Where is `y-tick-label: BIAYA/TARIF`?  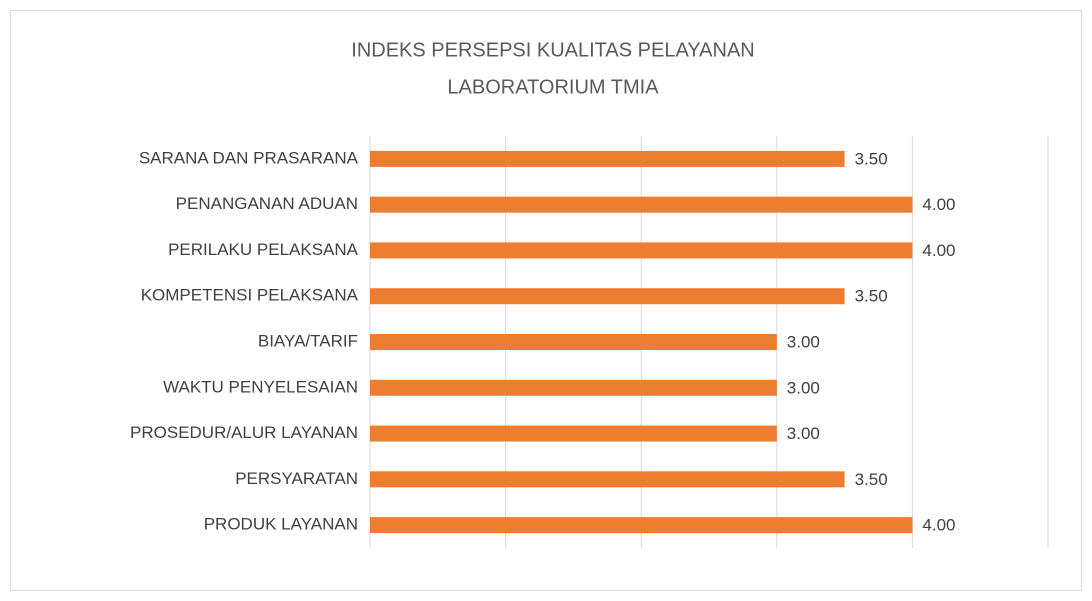
y-tick-label: BIAYA/TARIF is located at coordinates (308, 340).